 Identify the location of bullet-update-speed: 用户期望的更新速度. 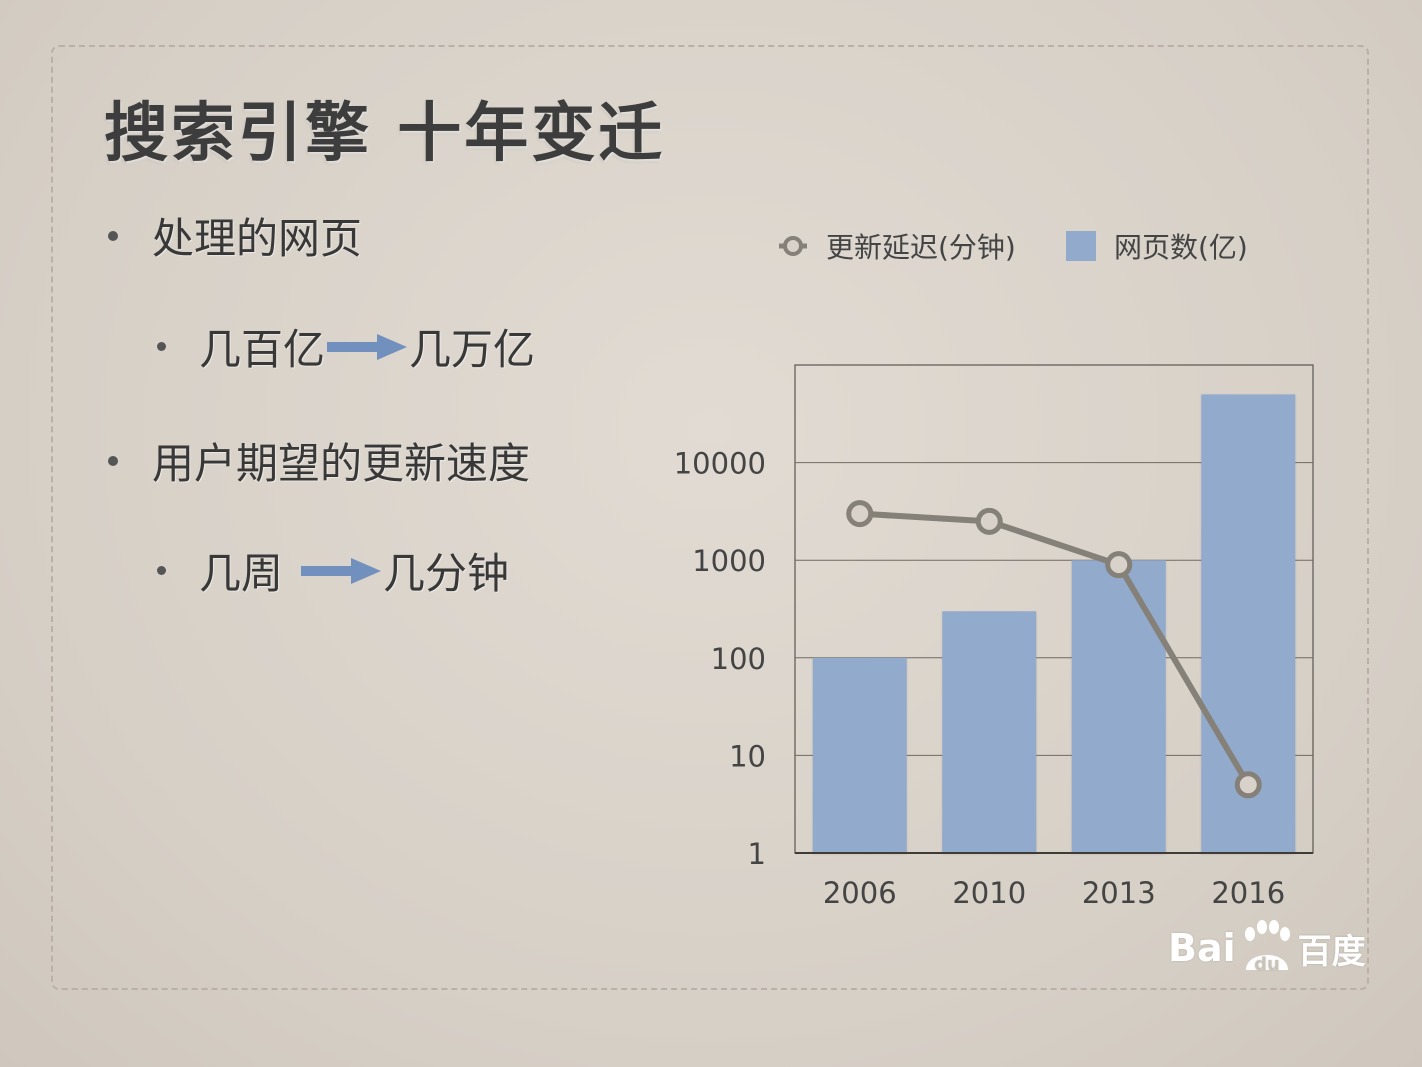
(319, 460).